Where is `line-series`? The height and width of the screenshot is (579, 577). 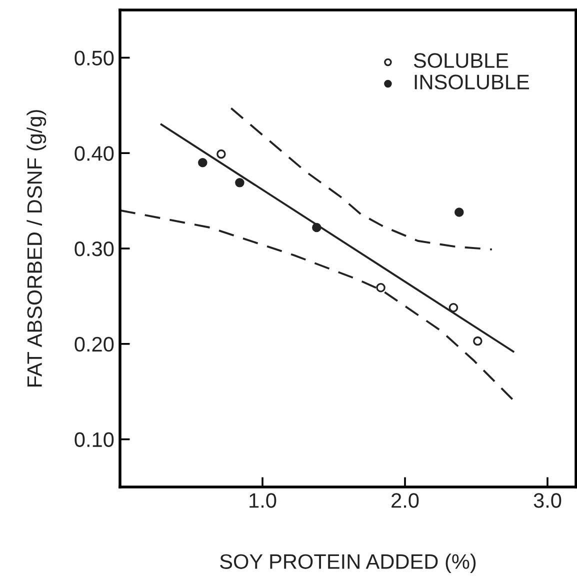 line-series is located at coordinates (361, 178).